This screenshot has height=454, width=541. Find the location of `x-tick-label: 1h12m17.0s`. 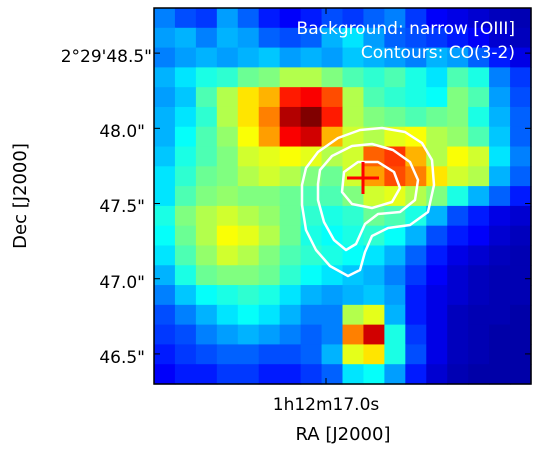

x-tick-label: 1h12m17.0s is located at coordinates (326, 405).